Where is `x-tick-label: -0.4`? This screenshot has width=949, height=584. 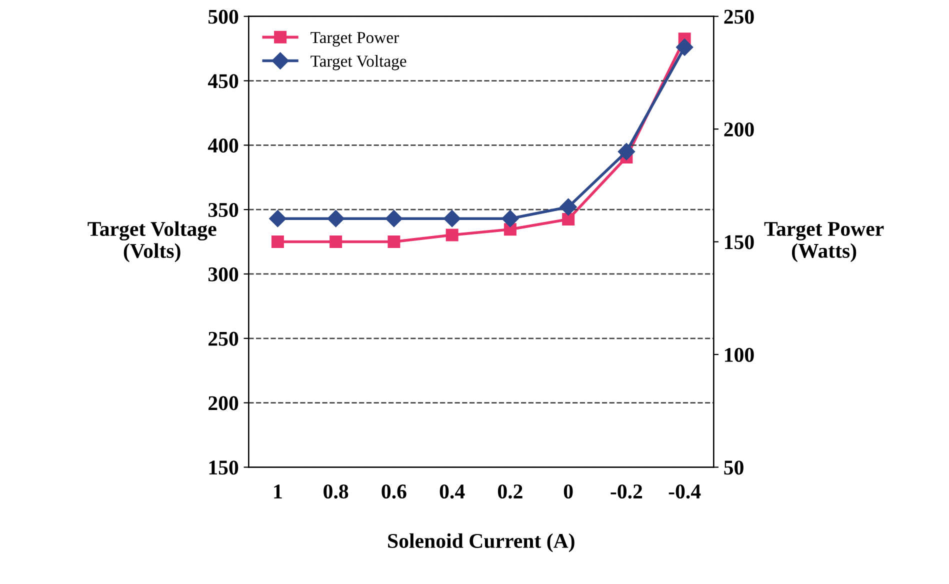
x-tick-label: -0.4 is located at coordinates (684, 491).